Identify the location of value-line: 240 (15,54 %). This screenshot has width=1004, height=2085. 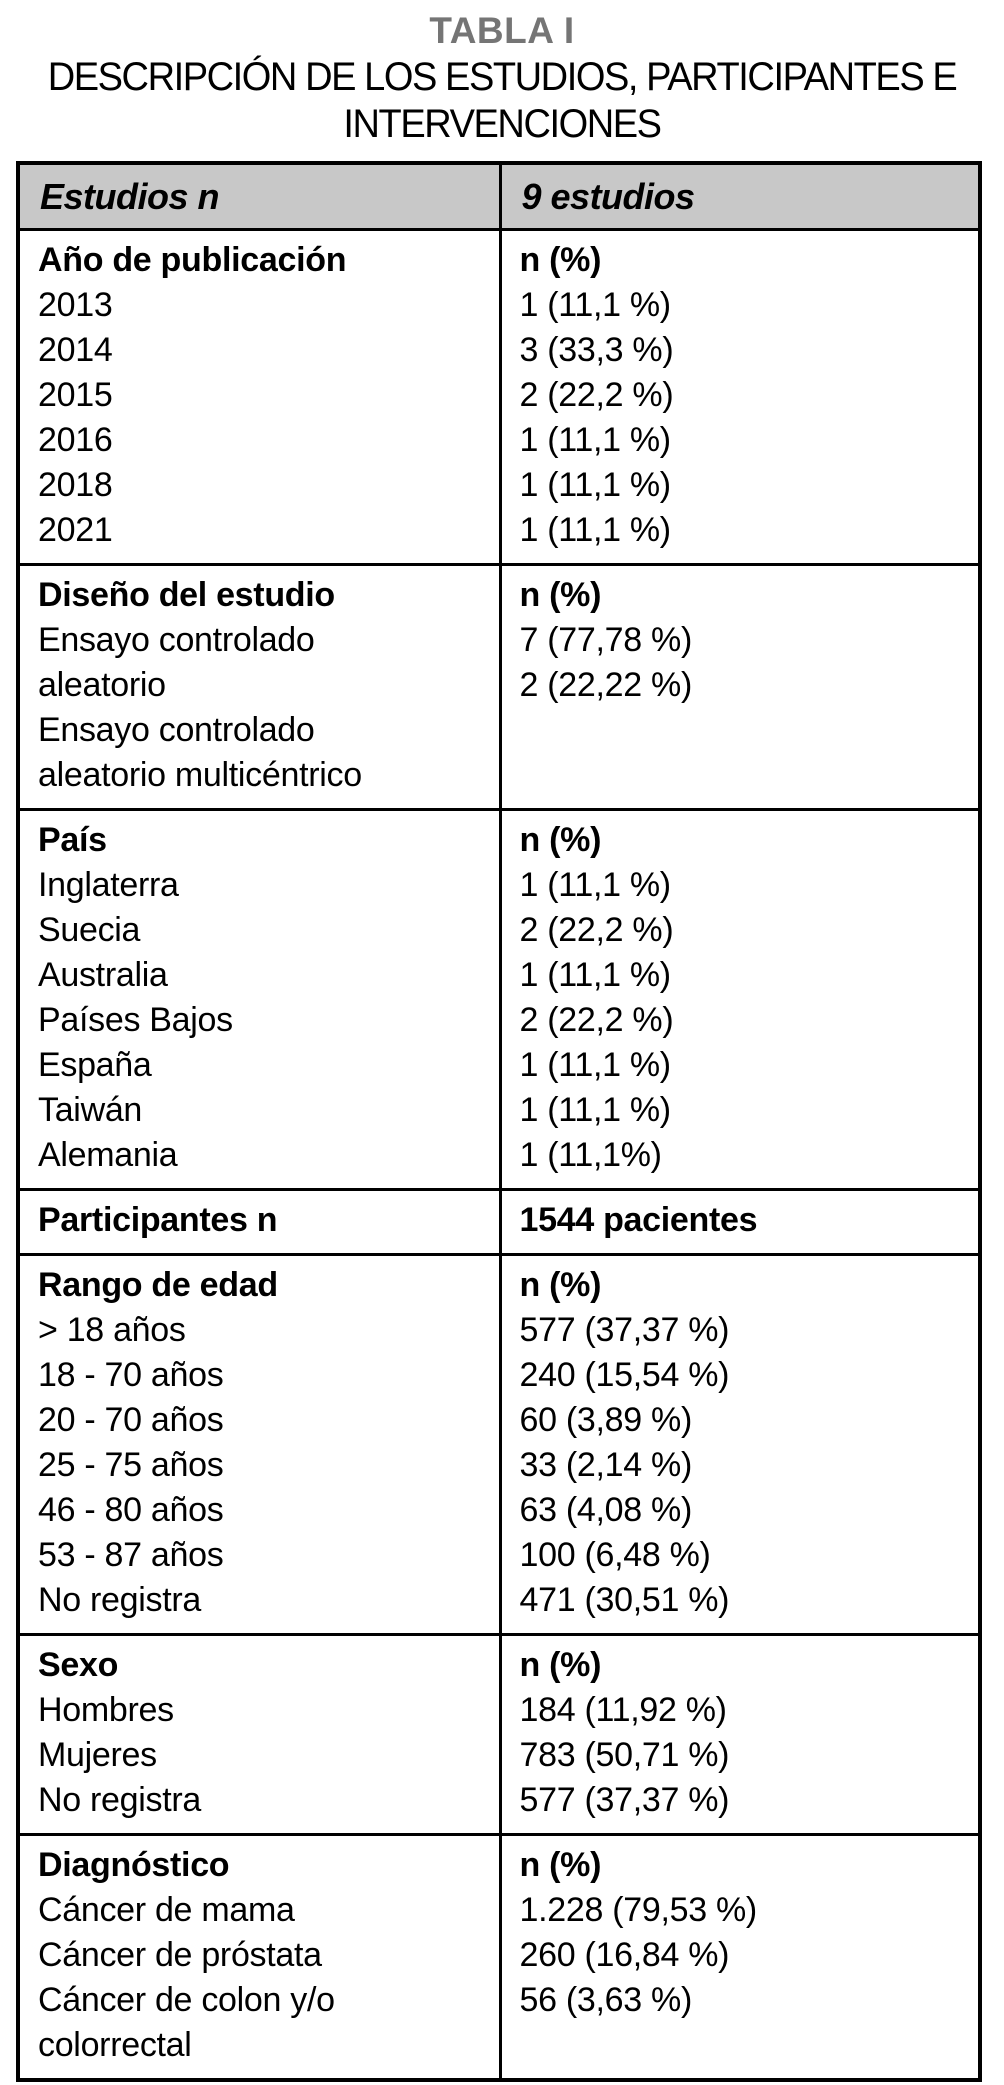
(624, 1374).